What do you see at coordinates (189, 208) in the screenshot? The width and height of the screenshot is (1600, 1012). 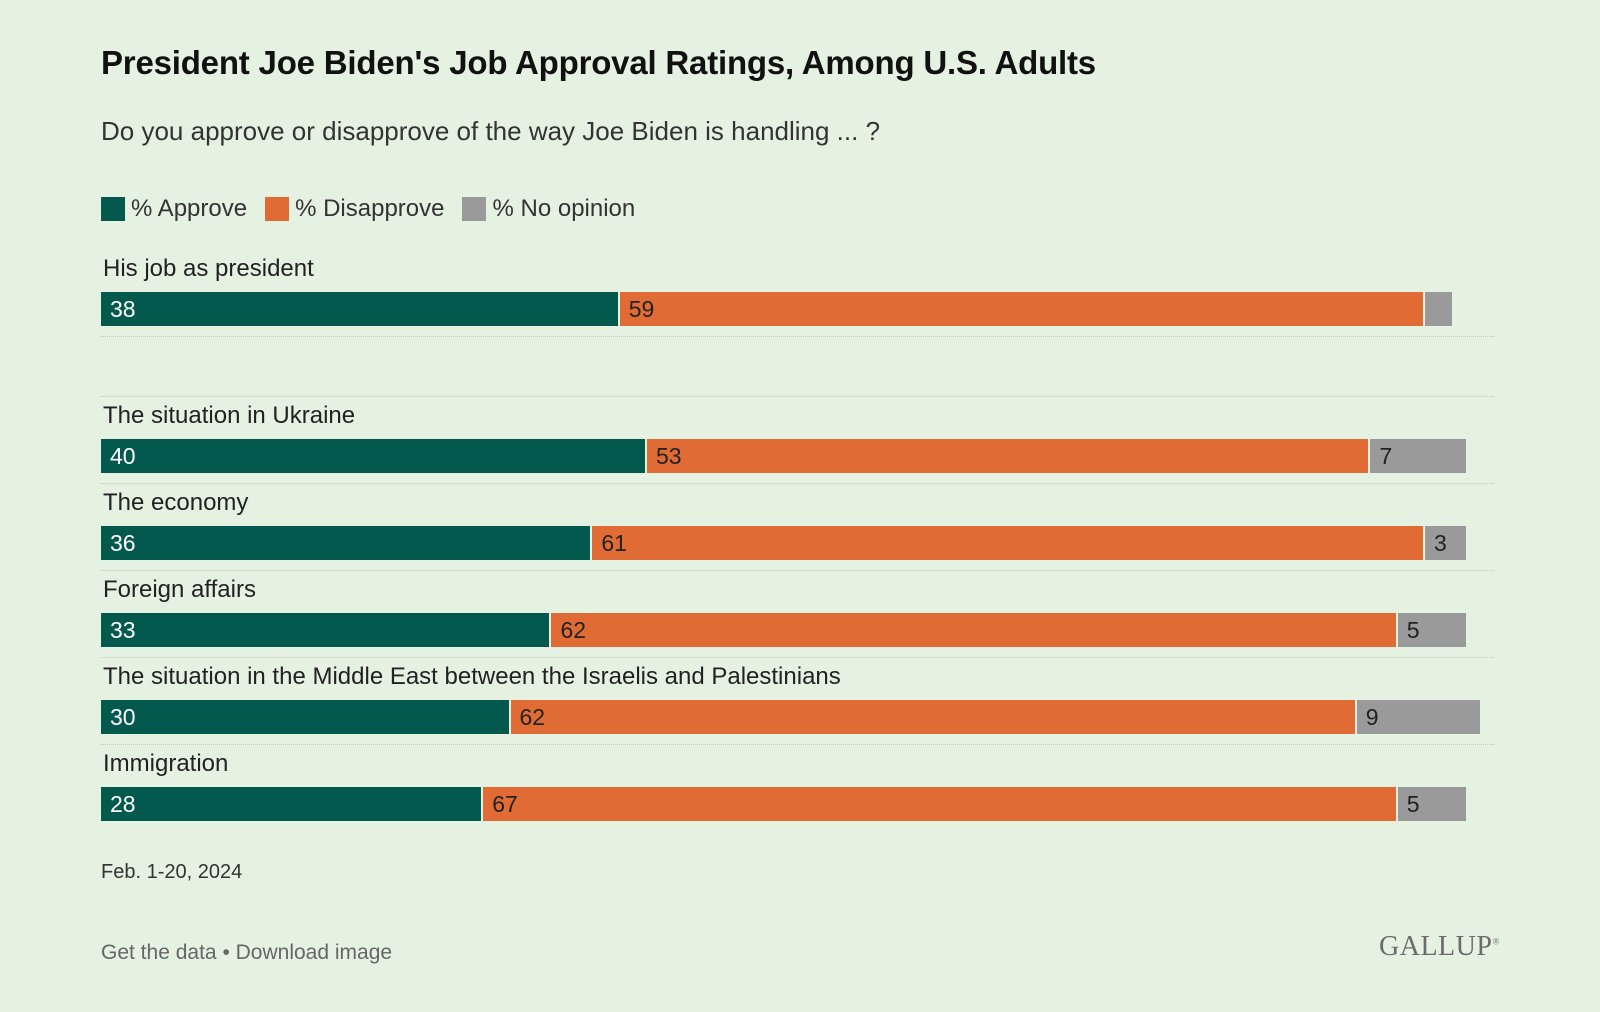 I see `legend-label-approve: % Approve` at bounding box center [189, 208].